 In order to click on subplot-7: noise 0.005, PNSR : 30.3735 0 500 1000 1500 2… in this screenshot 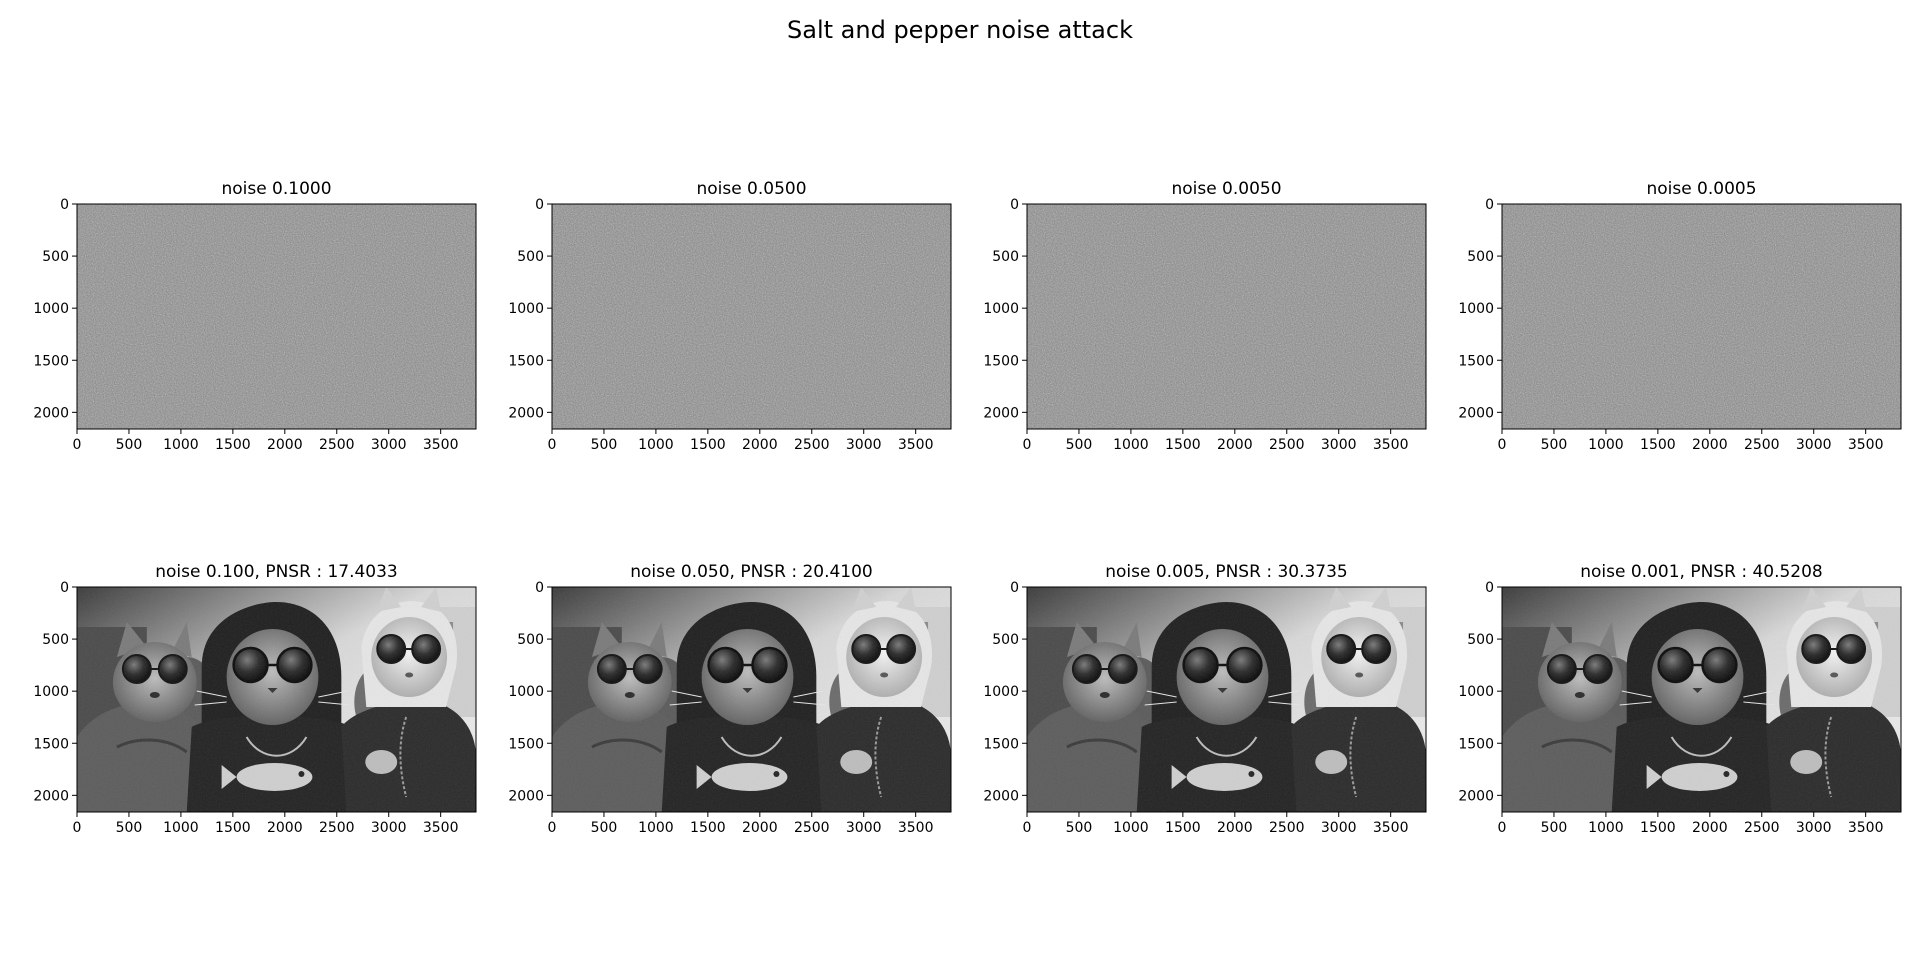, I will do `click(1205, 699)`.